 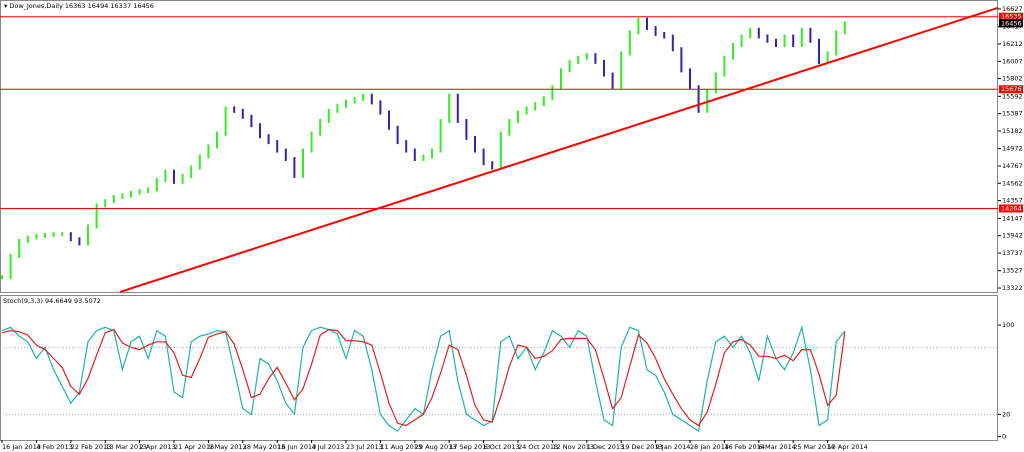 What do you see at coordinates (54, 447) in the screenshot?
I see `x-tick-label: 4 Feb 2013` at bounding box center [54, 447].